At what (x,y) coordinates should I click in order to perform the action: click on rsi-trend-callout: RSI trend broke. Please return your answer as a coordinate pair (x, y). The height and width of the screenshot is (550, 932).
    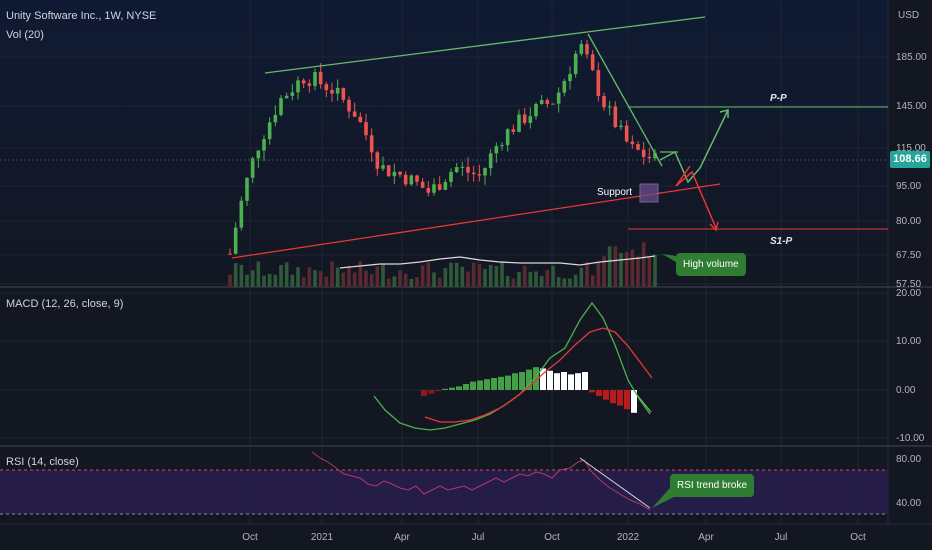
    Looking at the image, I should click on (712, 485).